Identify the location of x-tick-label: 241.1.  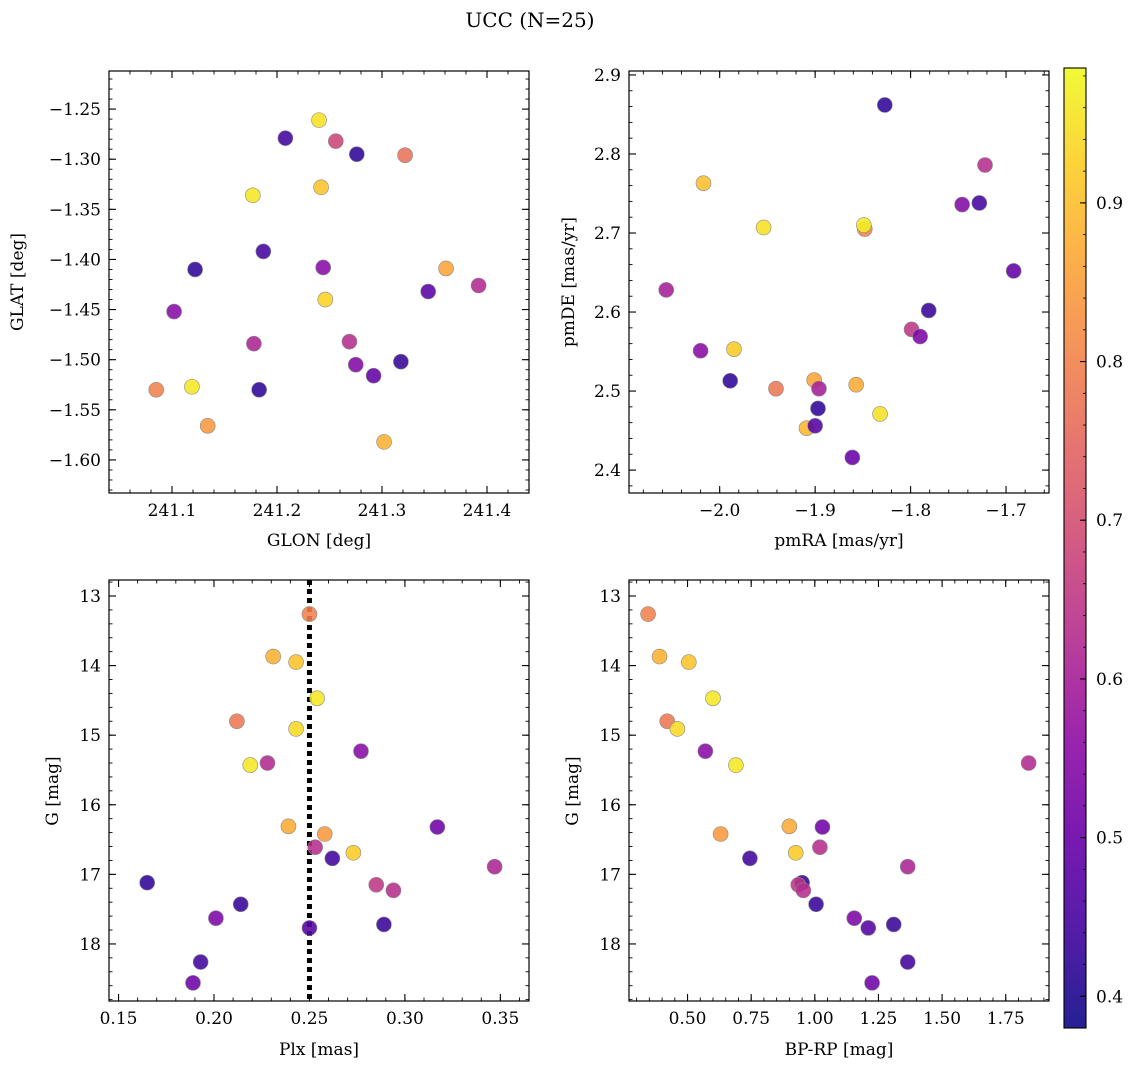
(172, 511).